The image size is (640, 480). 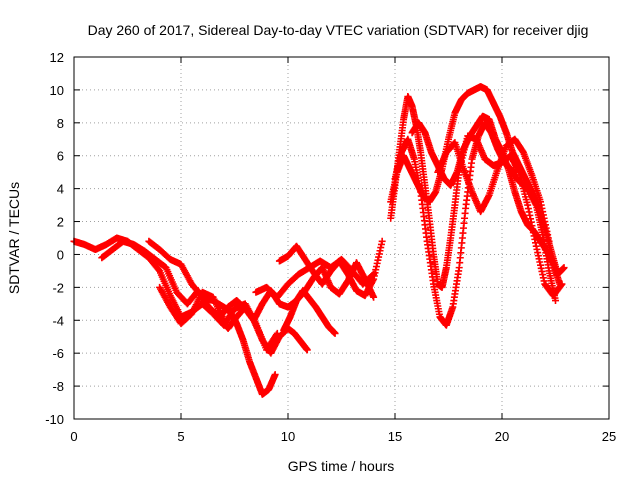 What do you see at coordinates (60, 222) in the screenshot?
I see `y-tick-label: 2` at bounding box center [60, 222].